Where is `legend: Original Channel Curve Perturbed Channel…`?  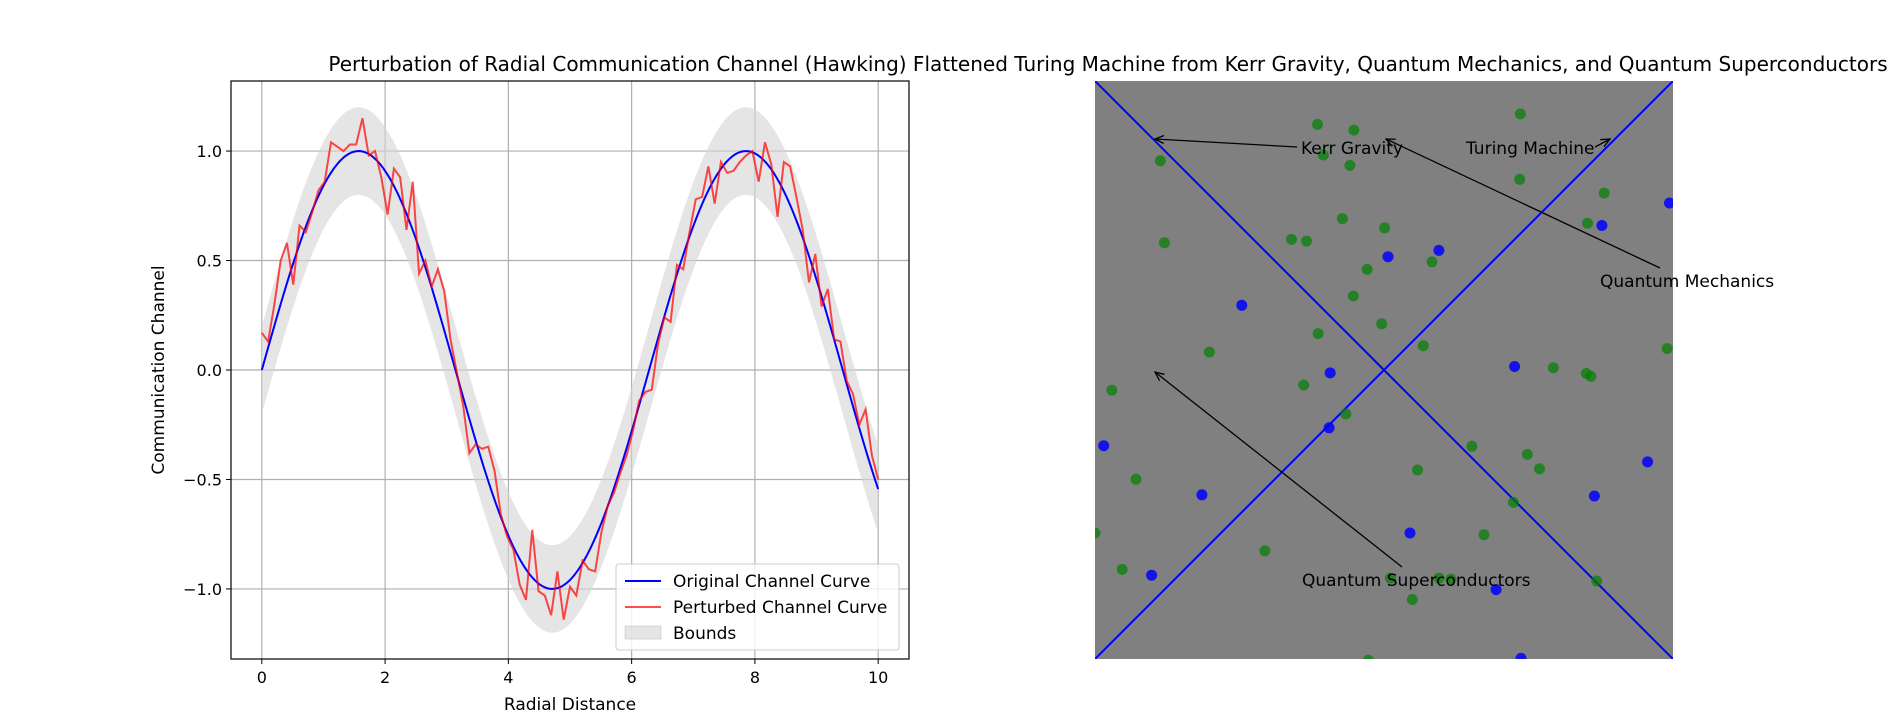
legend: Original Channel Curve Perturbed Channel… is located at coordinates (757, 607).